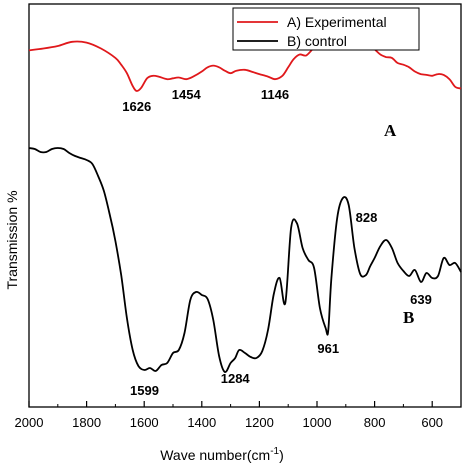 This screenshot has width=474, height=471. Describe the element at coordinates (187, 94) in the screenshot. I see `peak-label-1454: 1454` at that location.